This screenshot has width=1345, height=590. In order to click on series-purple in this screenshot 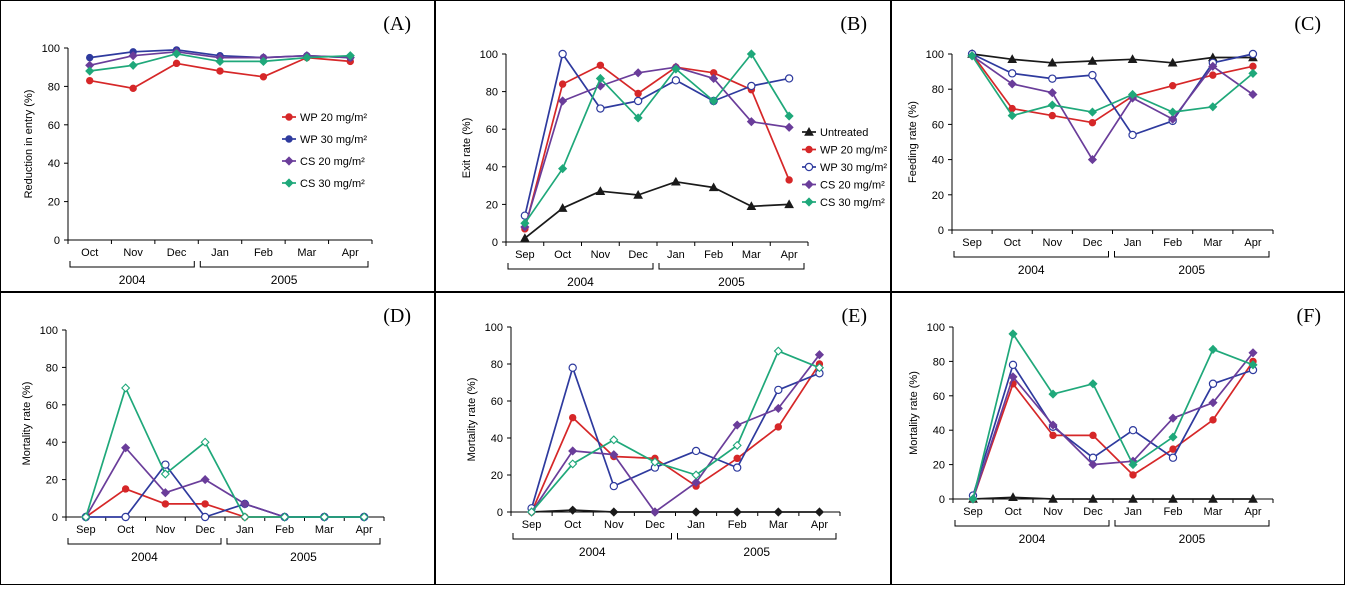, I will do `click(657, 147)`.